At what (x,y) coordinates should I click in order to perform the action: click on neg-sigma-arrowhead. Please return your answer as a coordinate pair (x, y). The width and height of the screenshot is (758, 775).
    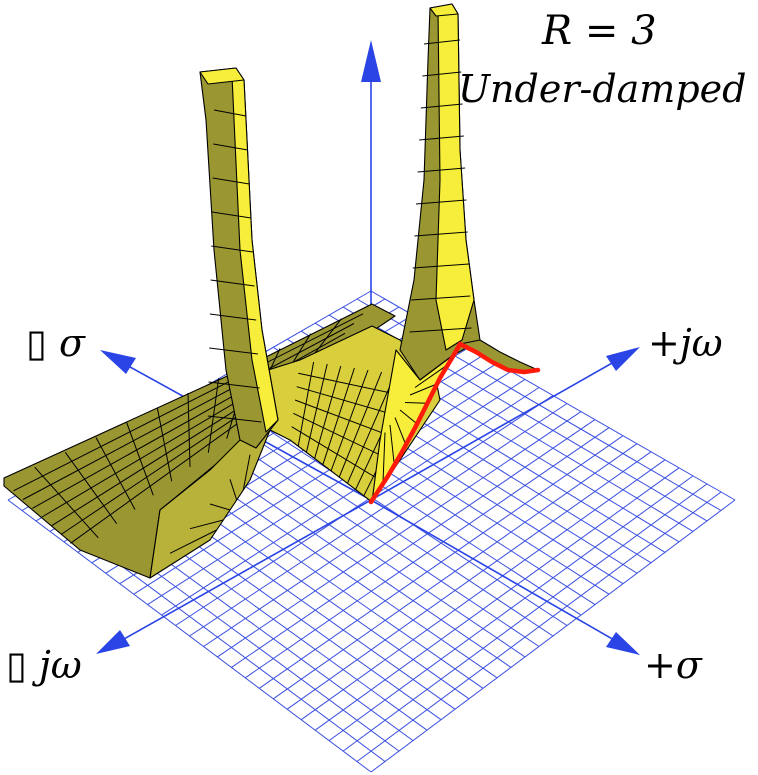
    Looking at the image, I should click on (118, 362).